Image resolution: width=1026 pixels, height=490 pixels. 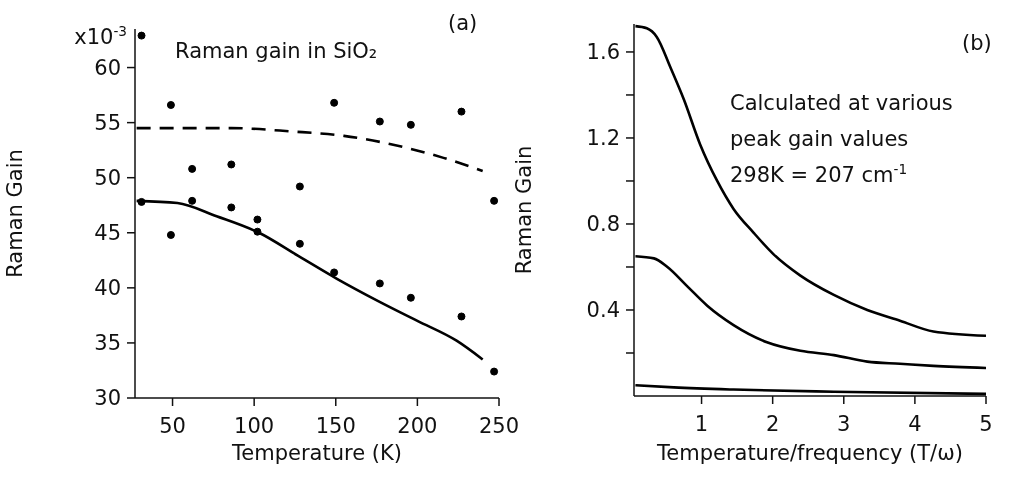 I want to click on annotation: Calculated at various, so click(x=841, y=103).